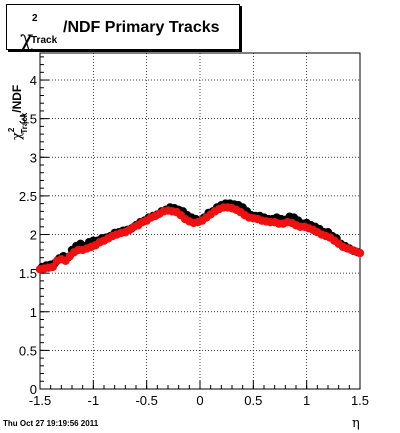 The width and height of the screenshot is (400, 433). Describe the element at coordinates (17, 136) in the screenshot. I see `y-label-symbol: χ` at that location.